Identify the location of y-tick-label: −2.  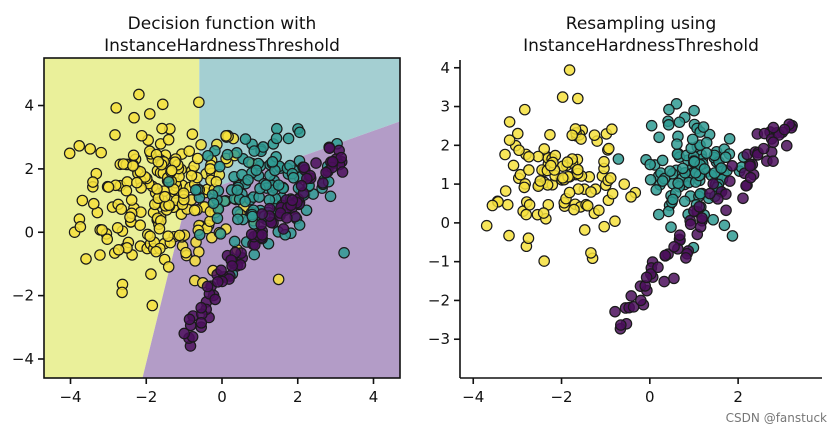
(439, 300).